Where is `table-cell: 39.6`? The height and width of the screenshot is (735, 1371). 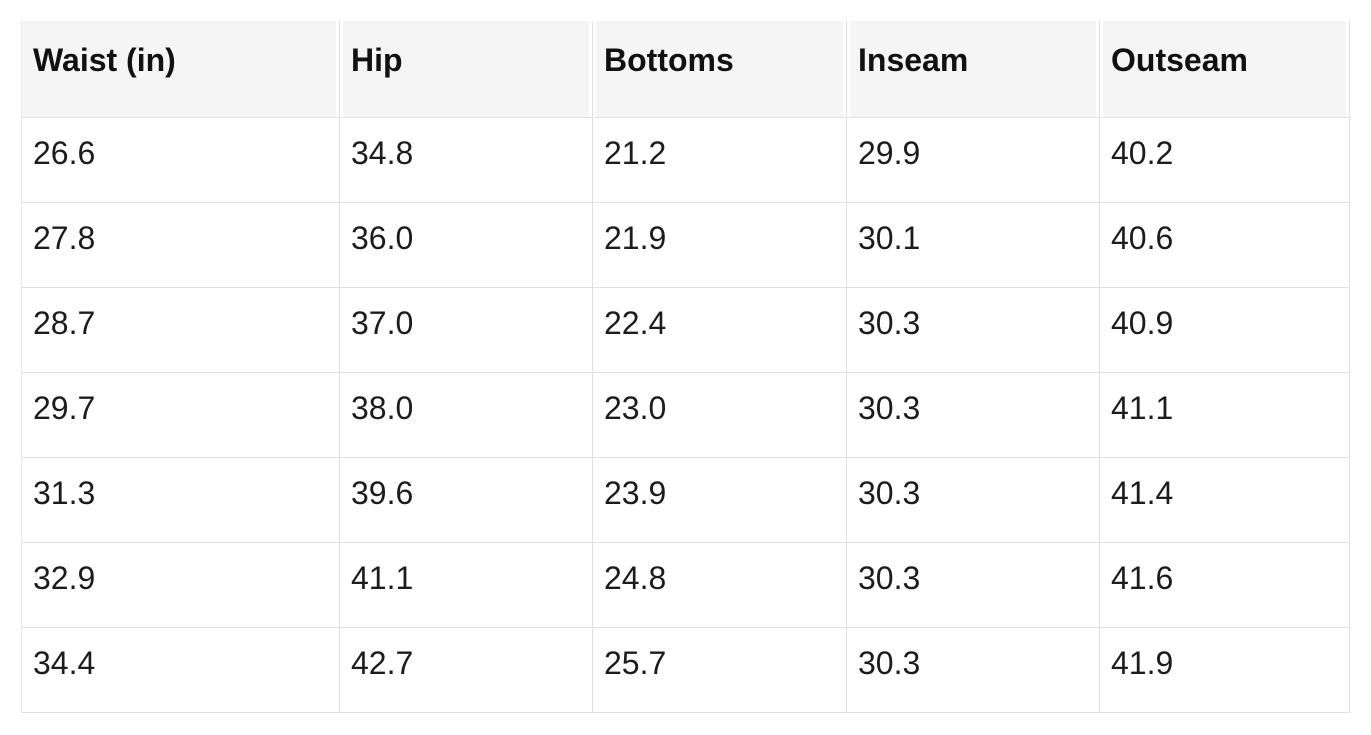
table-cell: 39.6 is located at coordinates (466, 500).